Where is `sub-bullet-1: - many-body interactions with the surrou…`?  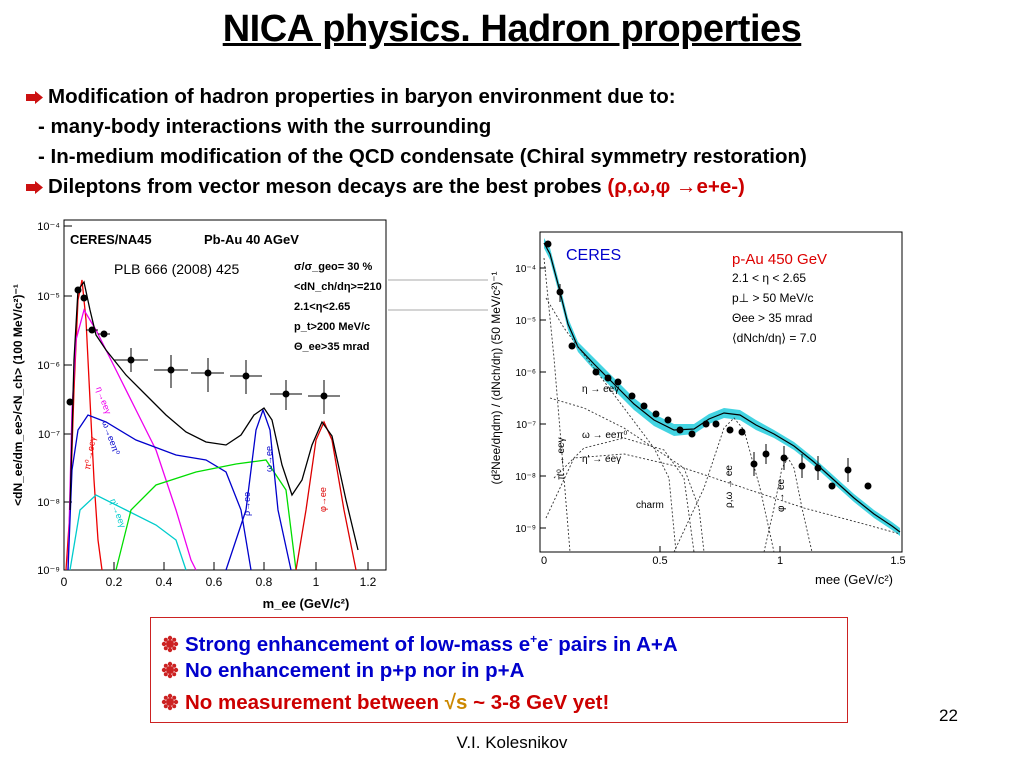
sub-bullet-1: - many-body interactions with the surrou… is located at coordinates (265, 126).